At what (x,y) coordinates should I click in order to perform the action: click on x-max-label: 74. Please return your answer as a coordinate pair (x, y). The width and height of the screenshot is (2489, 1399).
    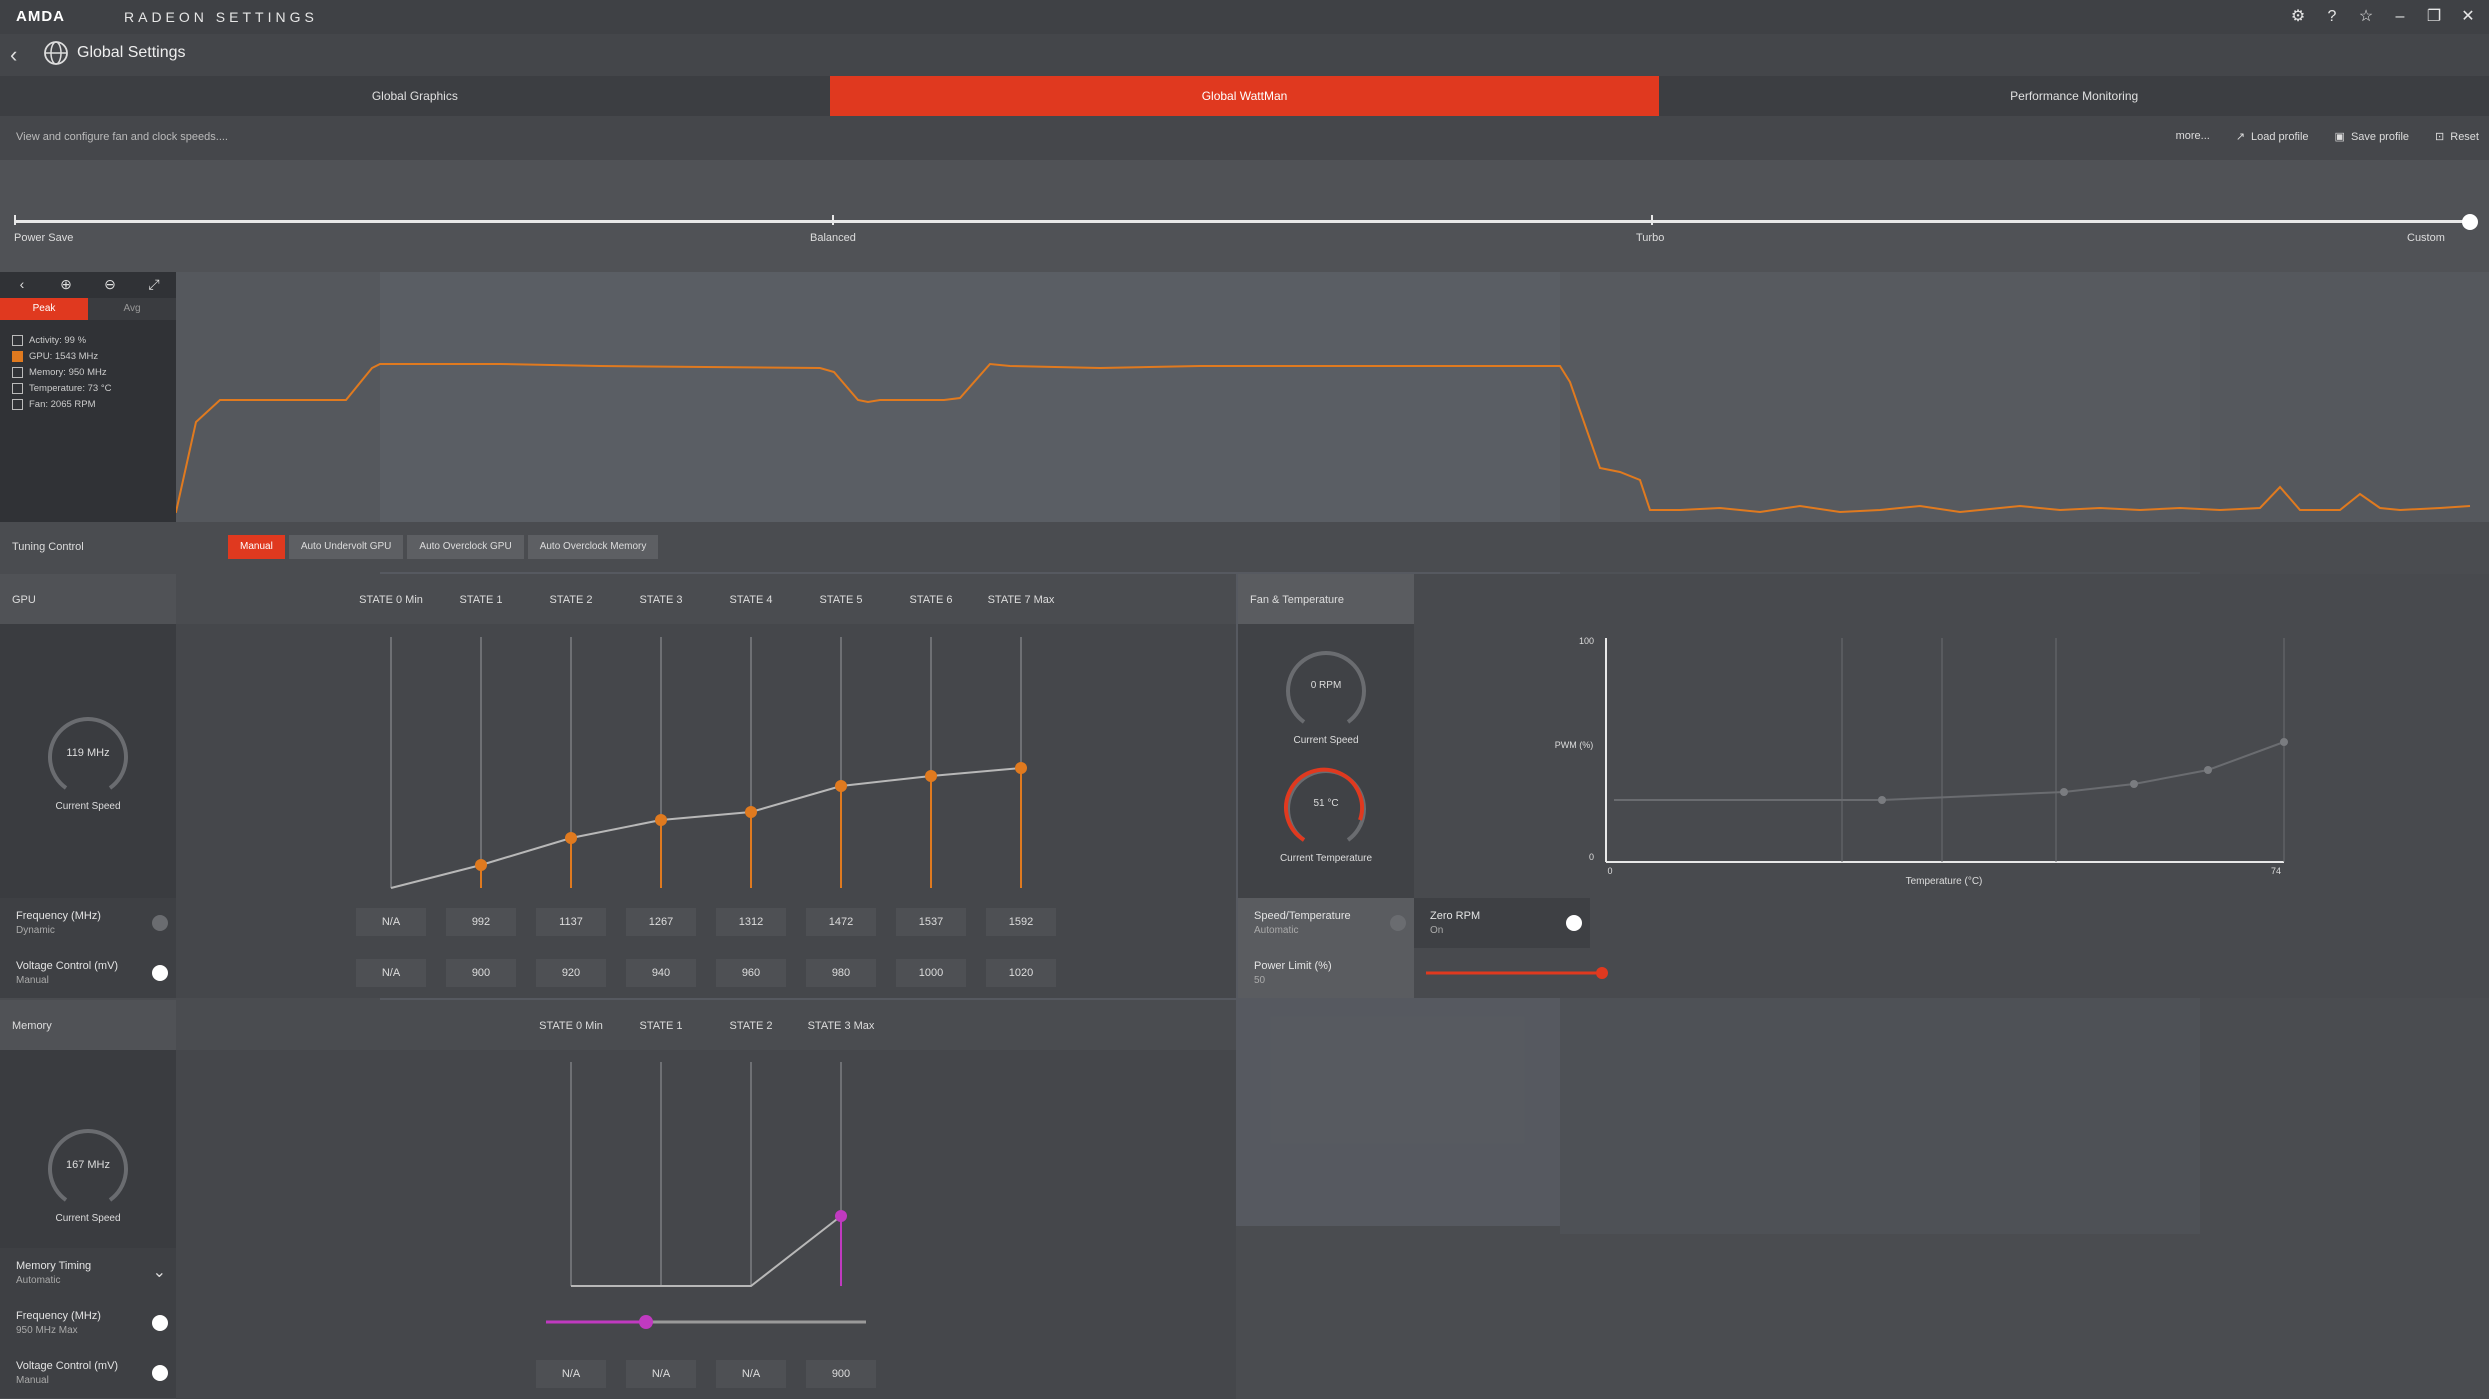
    Looking at the image, I should click on (2276, 871).